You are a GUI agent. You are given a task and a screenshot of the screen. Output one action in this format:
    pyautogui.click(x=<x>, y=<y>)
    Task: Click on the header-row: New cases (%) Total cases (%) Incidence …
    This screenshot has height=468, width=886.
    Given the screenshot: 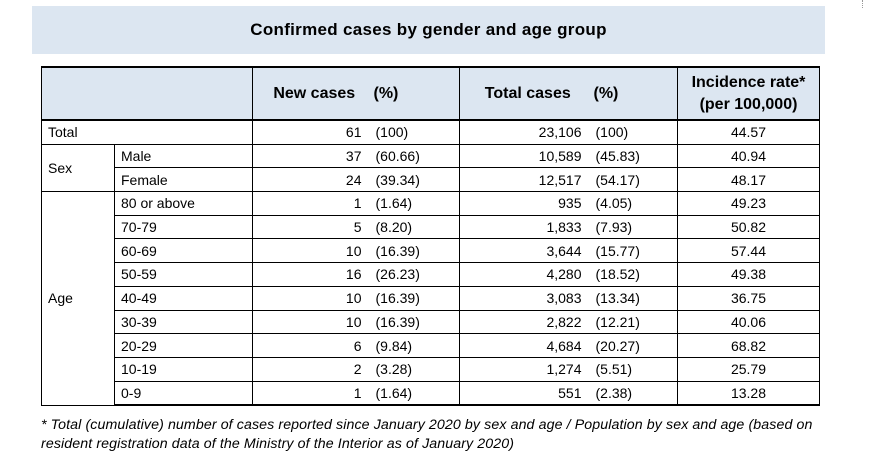 What is the action you would take?
    pyautogui.click(x=430, y=93)
    